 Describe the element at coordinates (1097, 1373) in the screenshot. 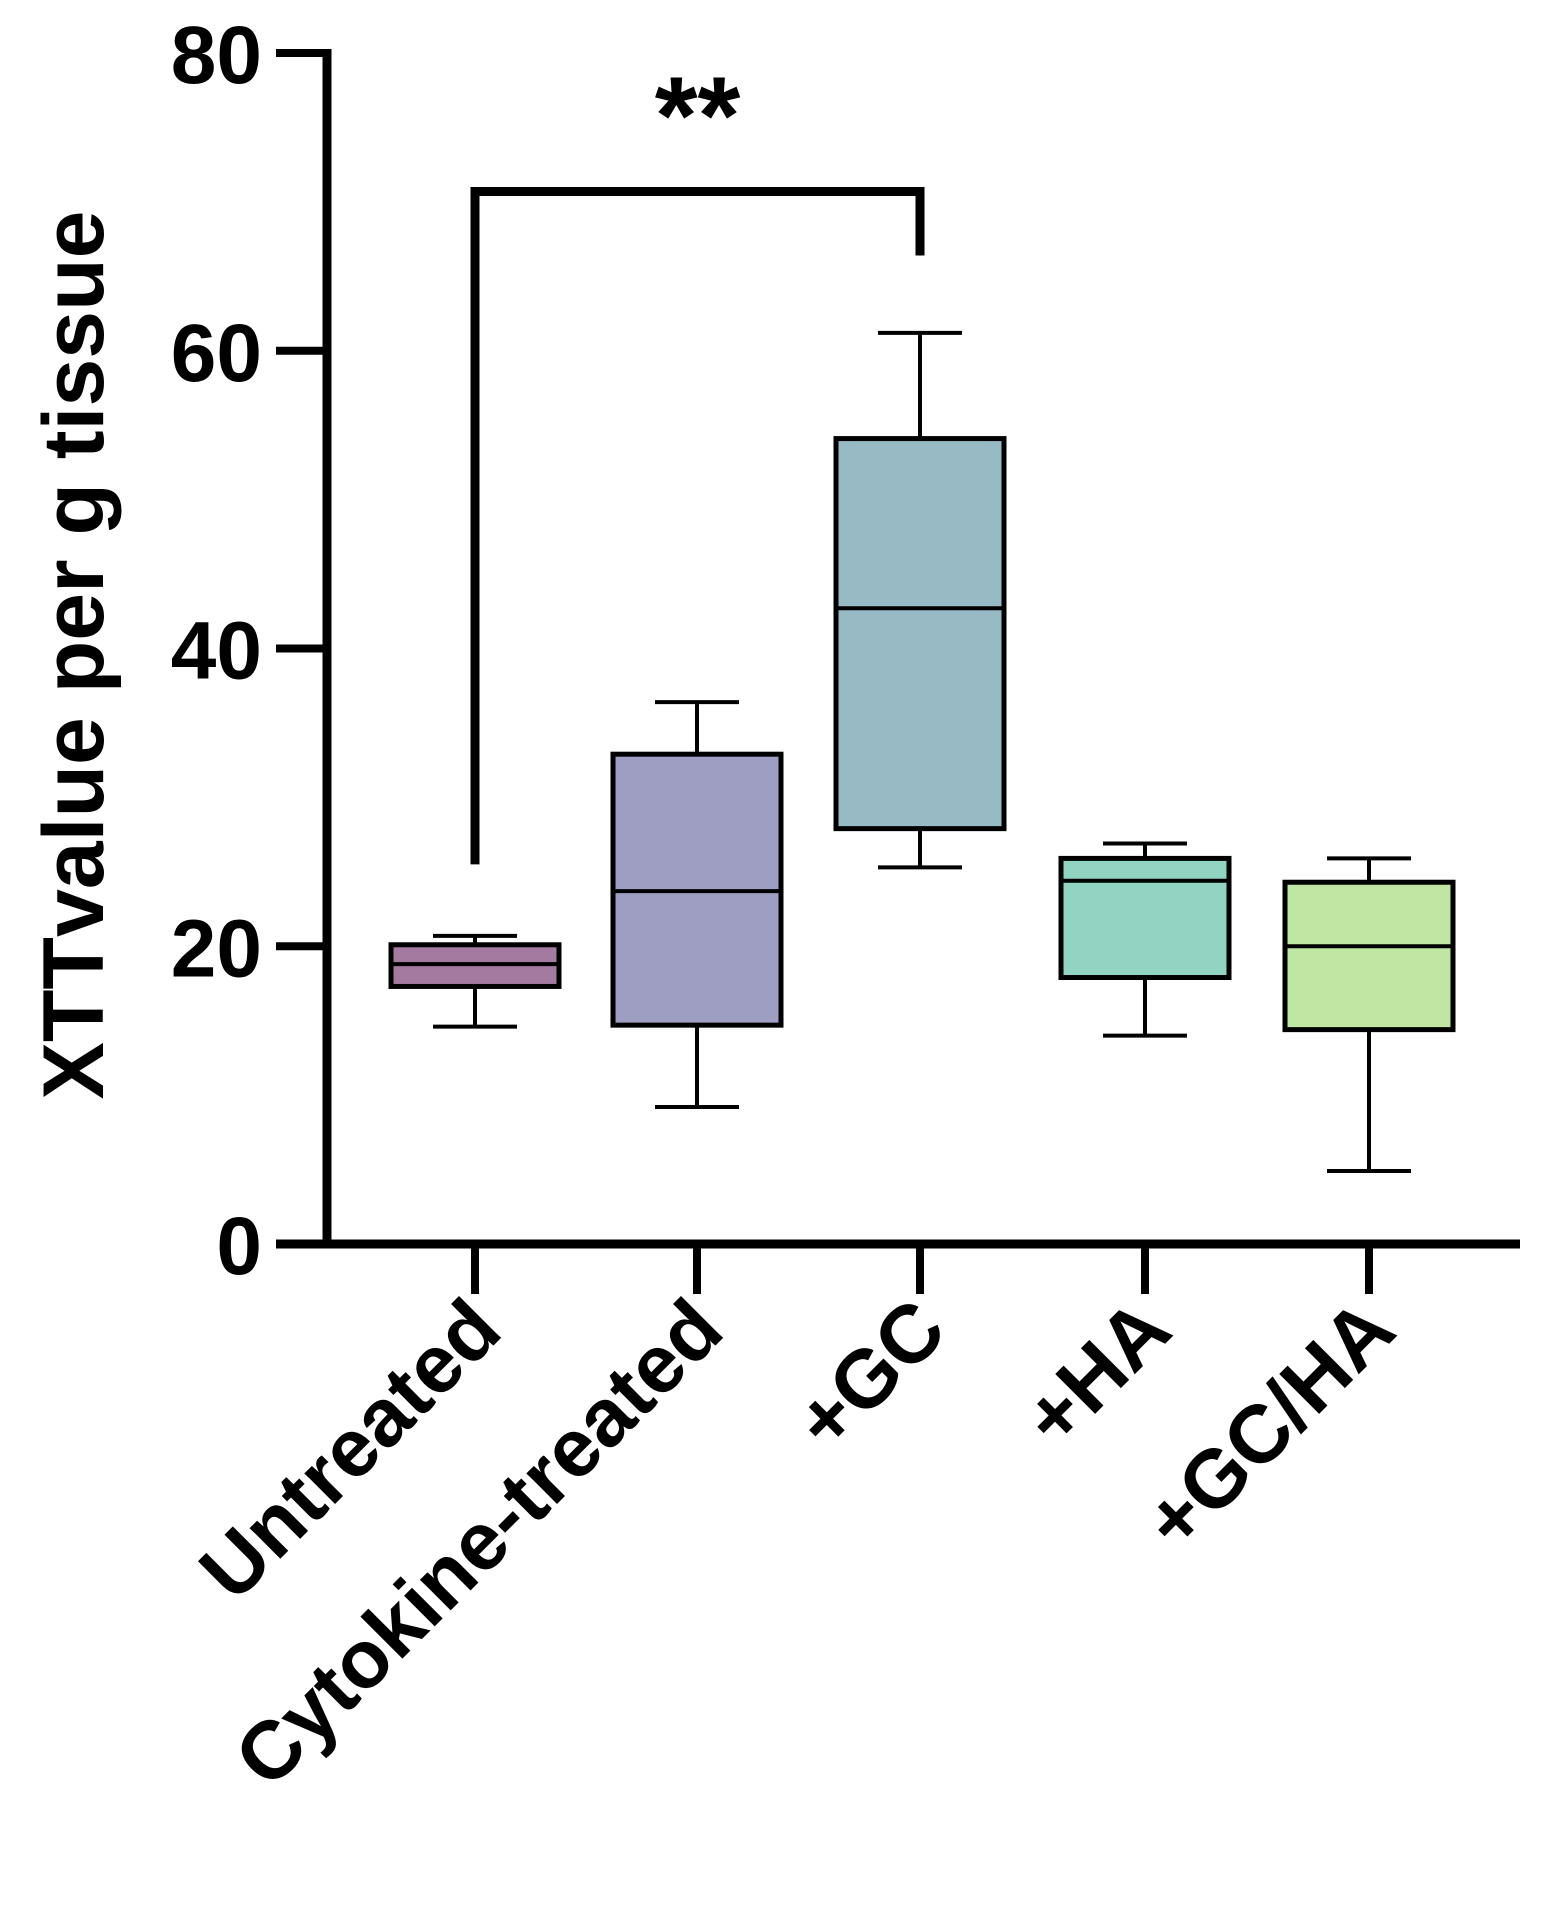

I see `x-tick-label-ha: +HA` at that location.